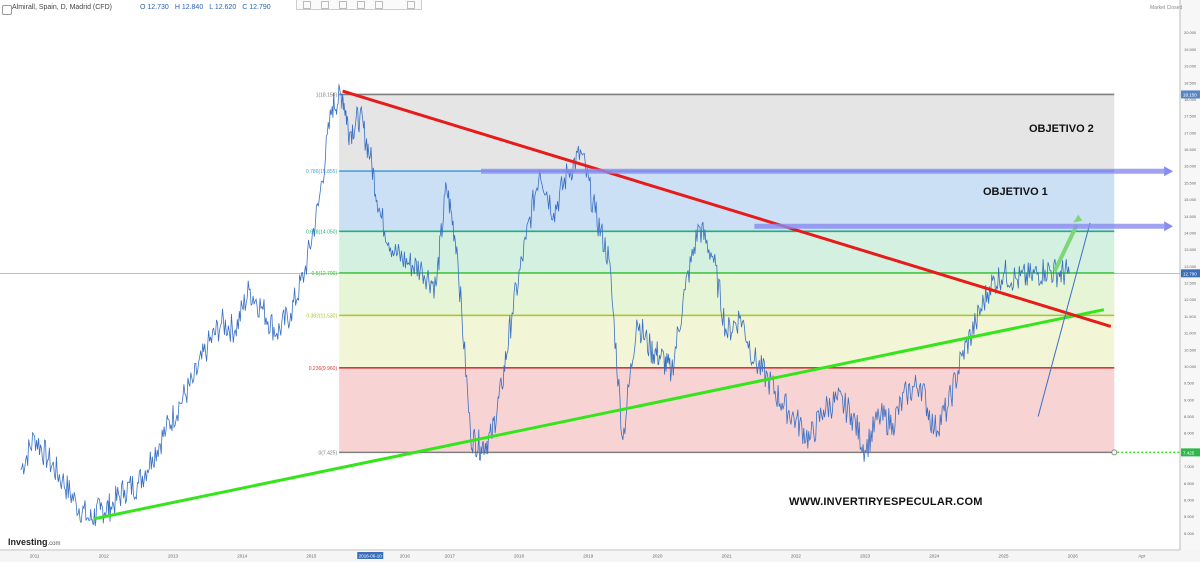  What do you see at coordinates (54, 544) in the screenshot?
I see `logo-suffix: .com` at bounding box center [54, 544].